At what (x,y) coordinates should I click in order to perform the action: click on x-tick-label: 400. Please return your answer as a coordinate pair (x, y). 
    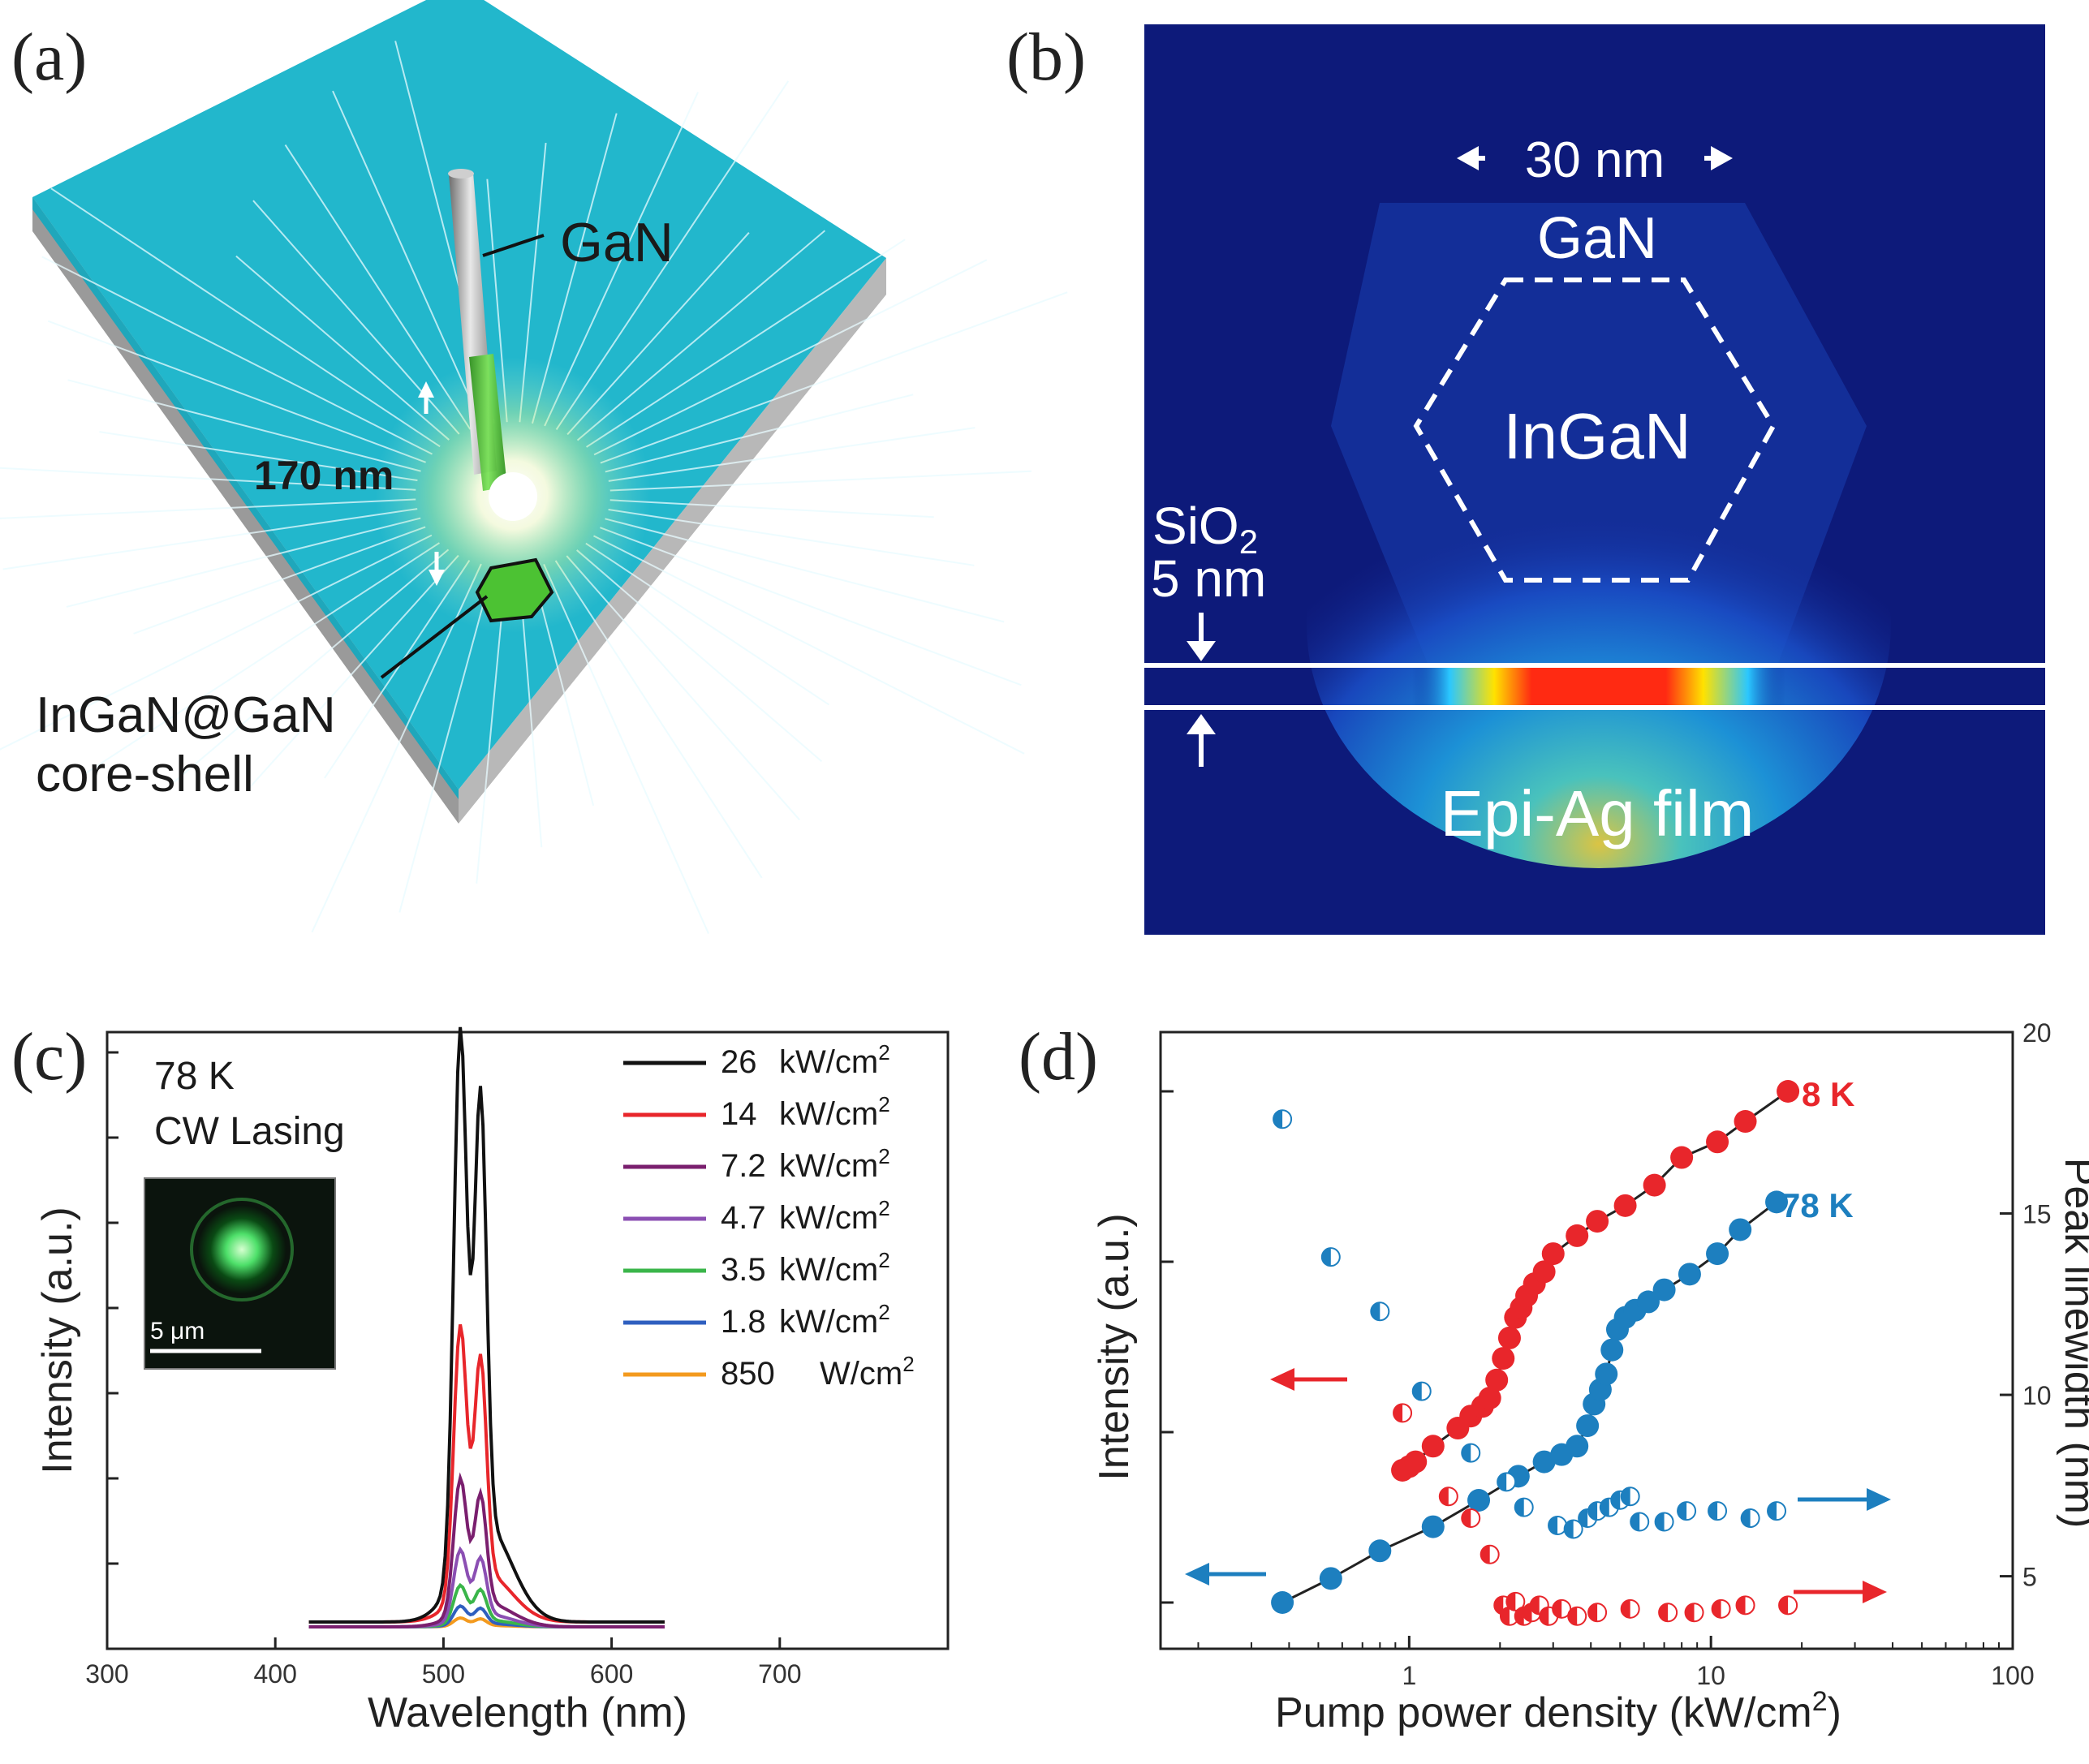
    Looking at the image, I should click on (275, 1674).